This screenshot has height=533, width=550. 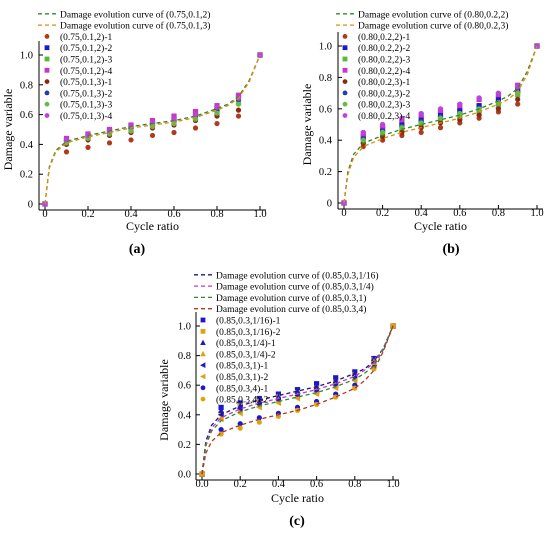 What do you see at coordinates (433, 14) in the screenshot?
I see `legend-curve-label: Damage evolution curve of (0.80,0.2,2)` at bounding box center [433, 14].